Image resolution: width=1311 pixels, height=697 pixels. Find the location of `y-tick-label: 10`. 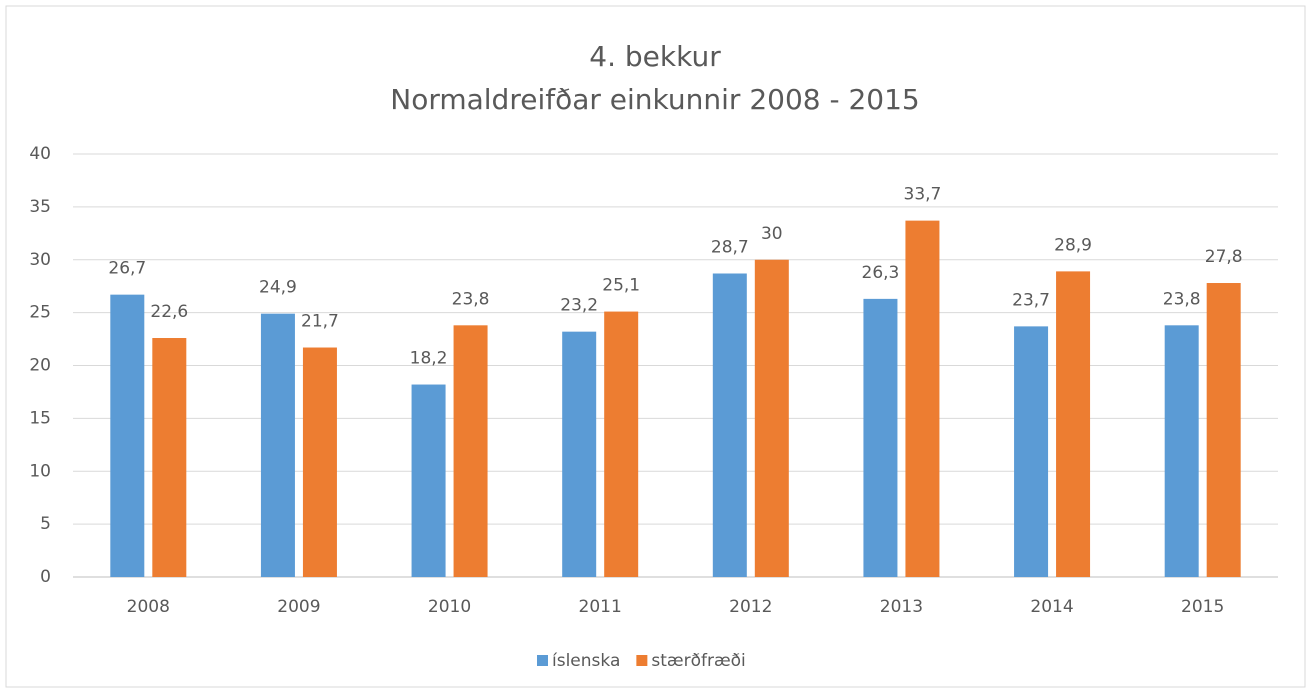

y-tick-label: 10 is located at coordinates (40, 471).